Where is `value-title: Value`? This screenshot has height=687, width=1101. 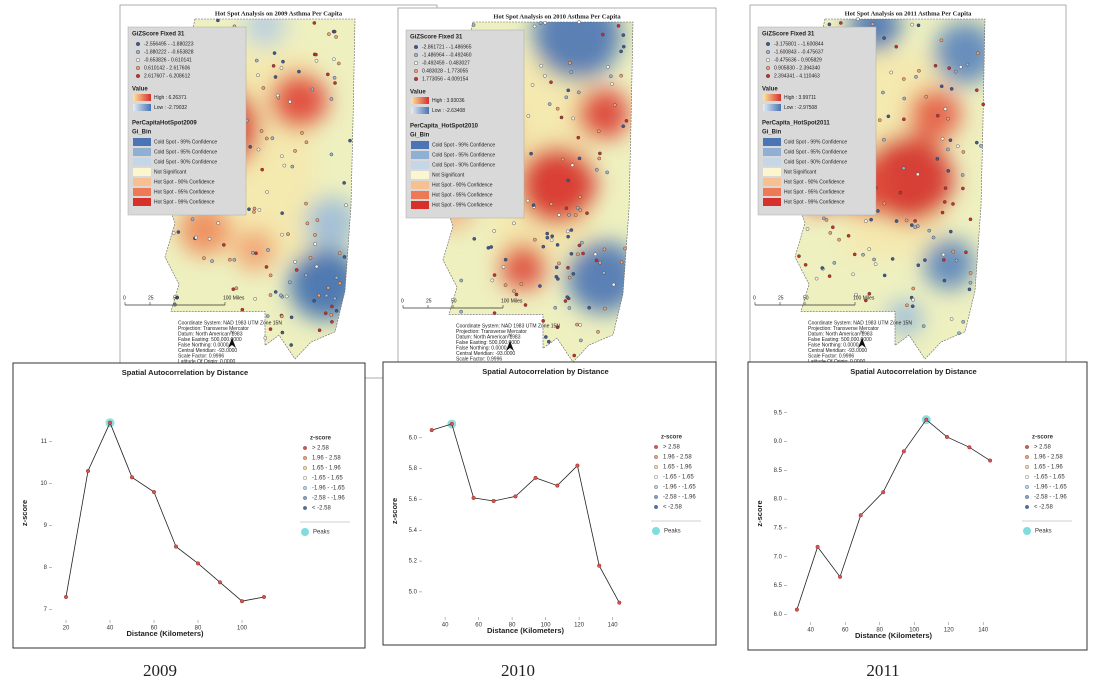 value-title: Value is located at coordinates (140, 90).